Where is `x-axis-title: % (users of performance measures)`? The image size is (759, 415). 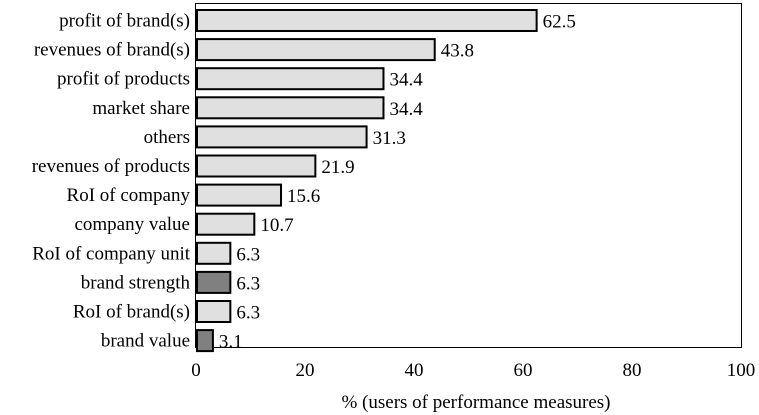 x-axis-title: % (users of performance measures) is located at coordinates (475, 402).